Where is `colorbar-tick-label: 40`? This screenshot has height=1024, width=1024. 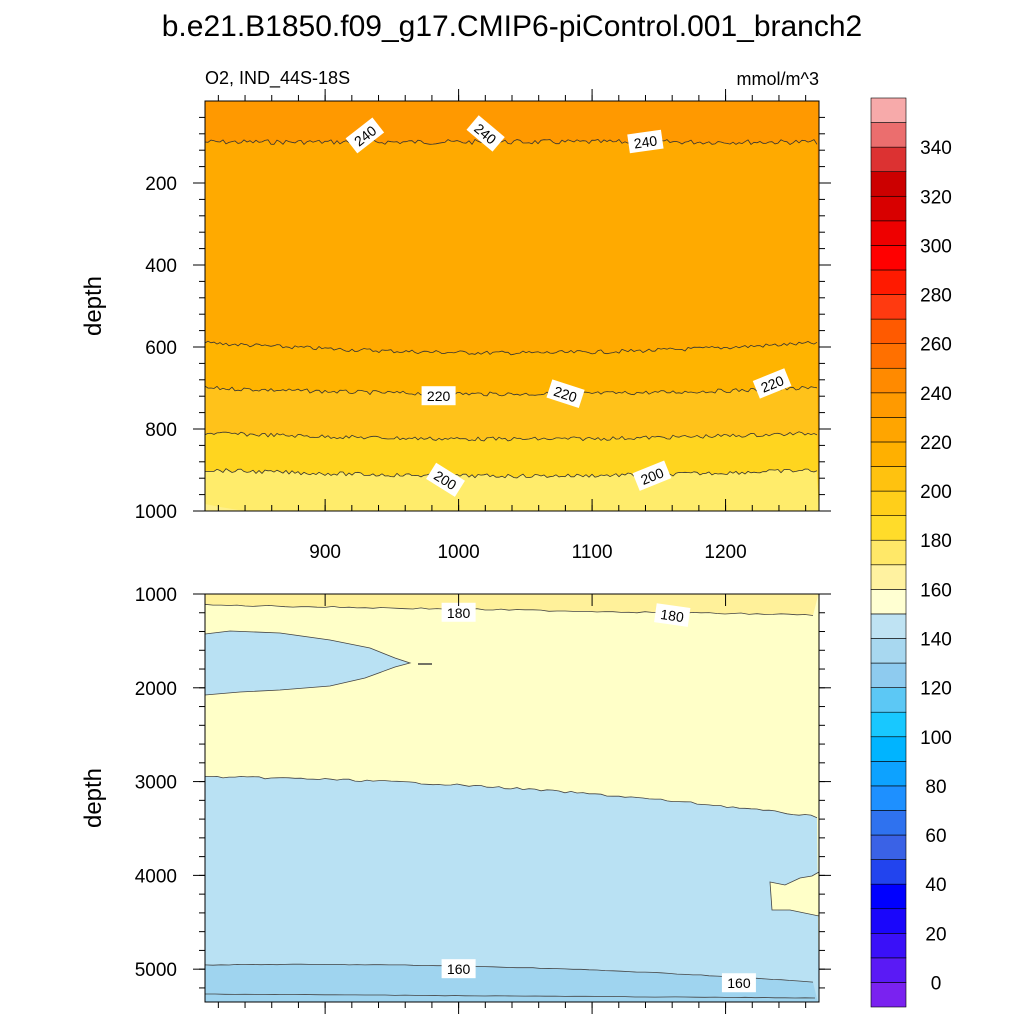
colorbar-tick-label: 40 is located at coordinates (935, 885).